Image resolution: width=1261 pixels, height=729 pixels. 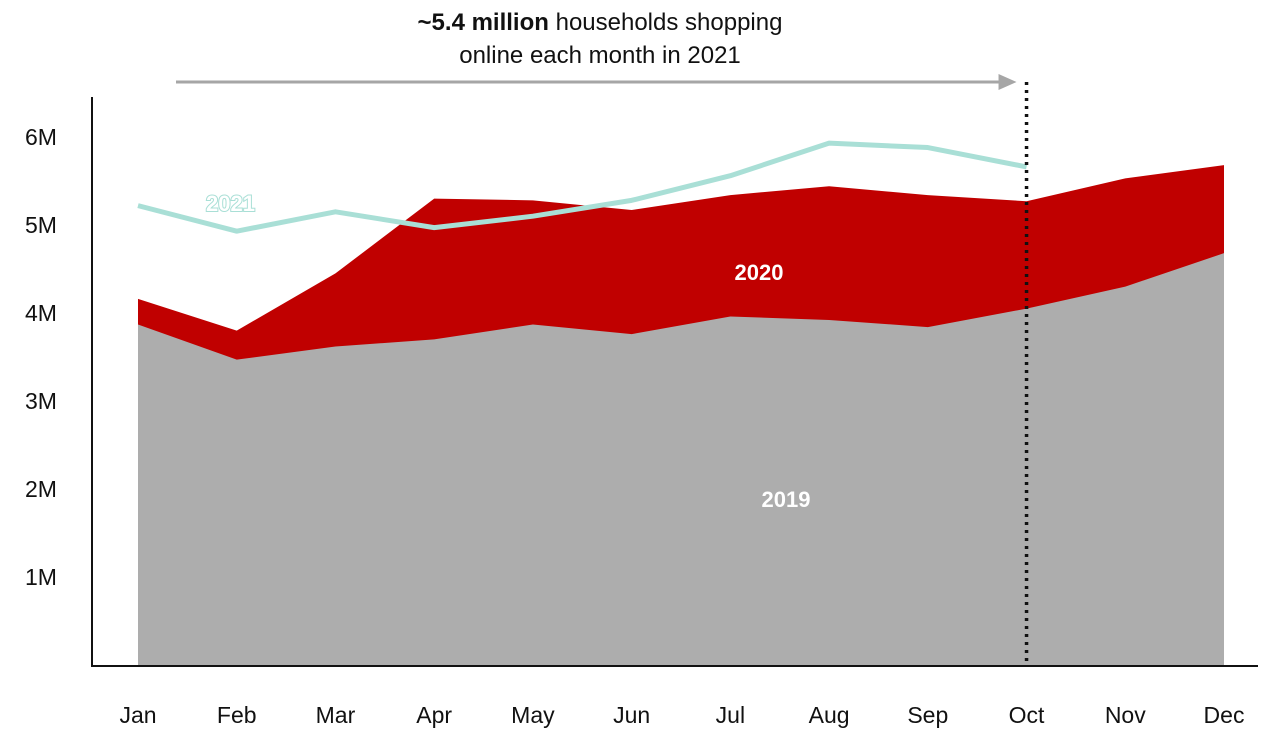 What do you see at coordinates (237, 715) in the screenshot?
I see `x-tick-label: Feb` at bounding box center [237, 715].